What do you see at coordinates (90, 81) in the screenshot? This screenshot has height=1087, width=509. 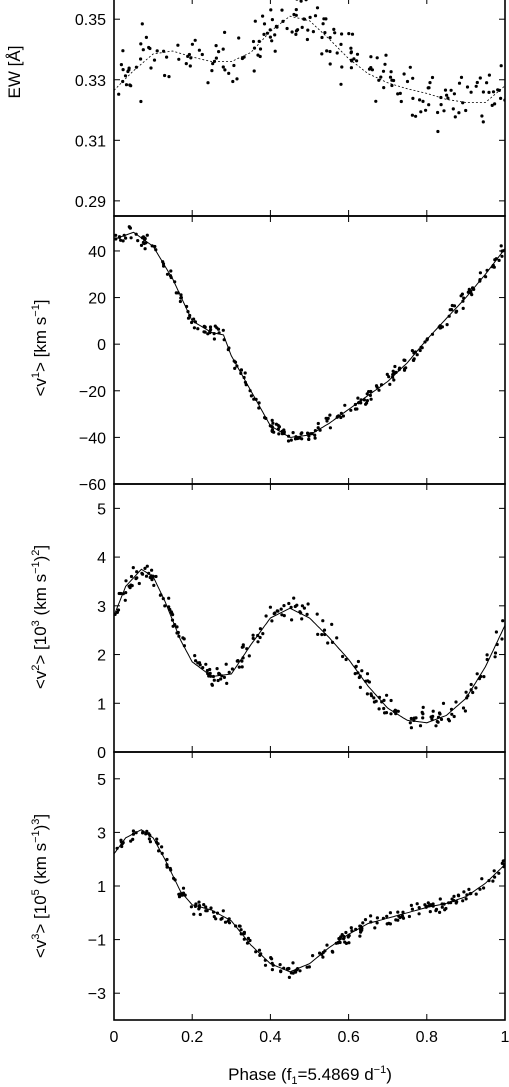 I see `y-tick-label: 0.33` at bounding box center [90, 81].